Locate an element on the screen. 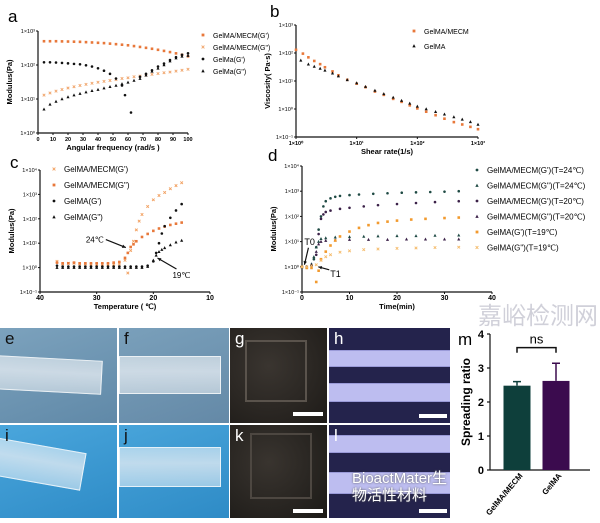 This screenshot has height=523, width=600. x-tick-label: GelMA is located at coordinates (551, 483).